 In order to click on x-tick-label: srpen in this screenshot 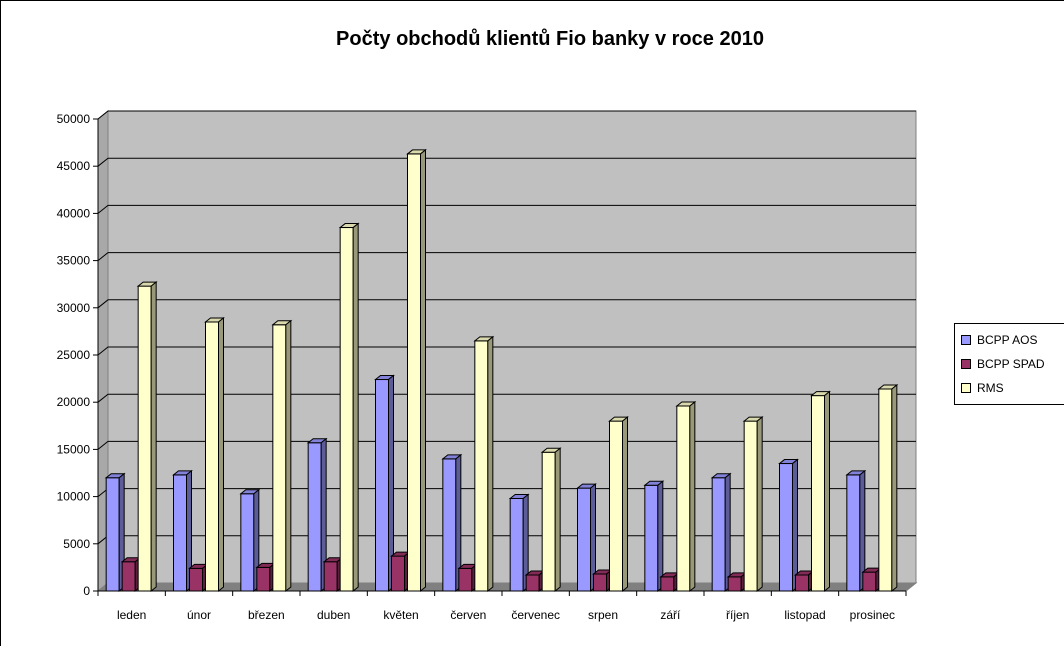, I will do `click(603, 615)`.